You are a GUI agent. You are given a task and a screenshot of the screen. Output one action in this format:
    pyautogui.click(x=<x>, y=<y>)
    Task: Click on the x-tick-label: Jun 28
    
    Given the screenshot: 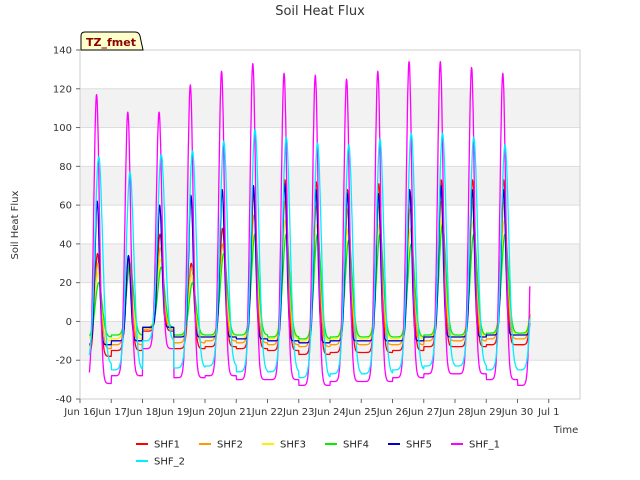 What is the action you would take?
    pyautogui.click(x=454, y=412)
    